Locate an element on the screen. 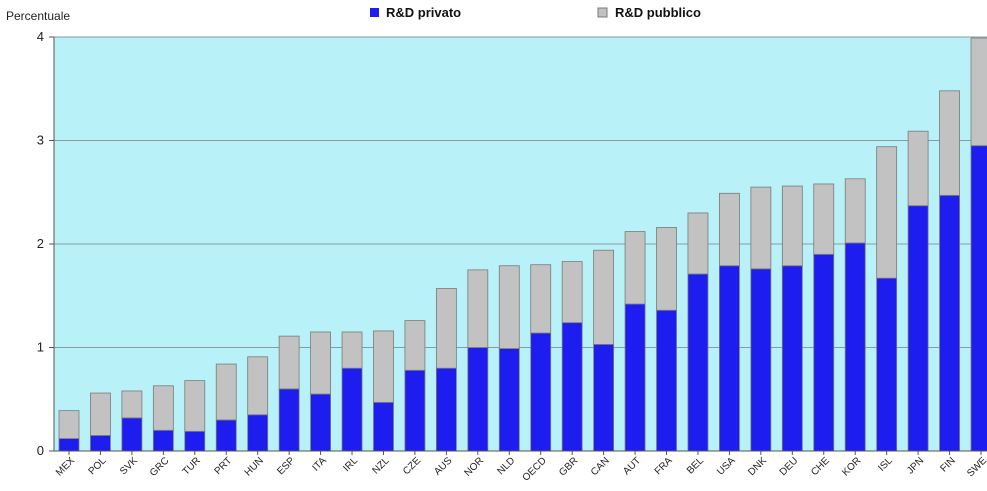  x-tick-label-dnk: DNK is located at coordinates (757, 466).